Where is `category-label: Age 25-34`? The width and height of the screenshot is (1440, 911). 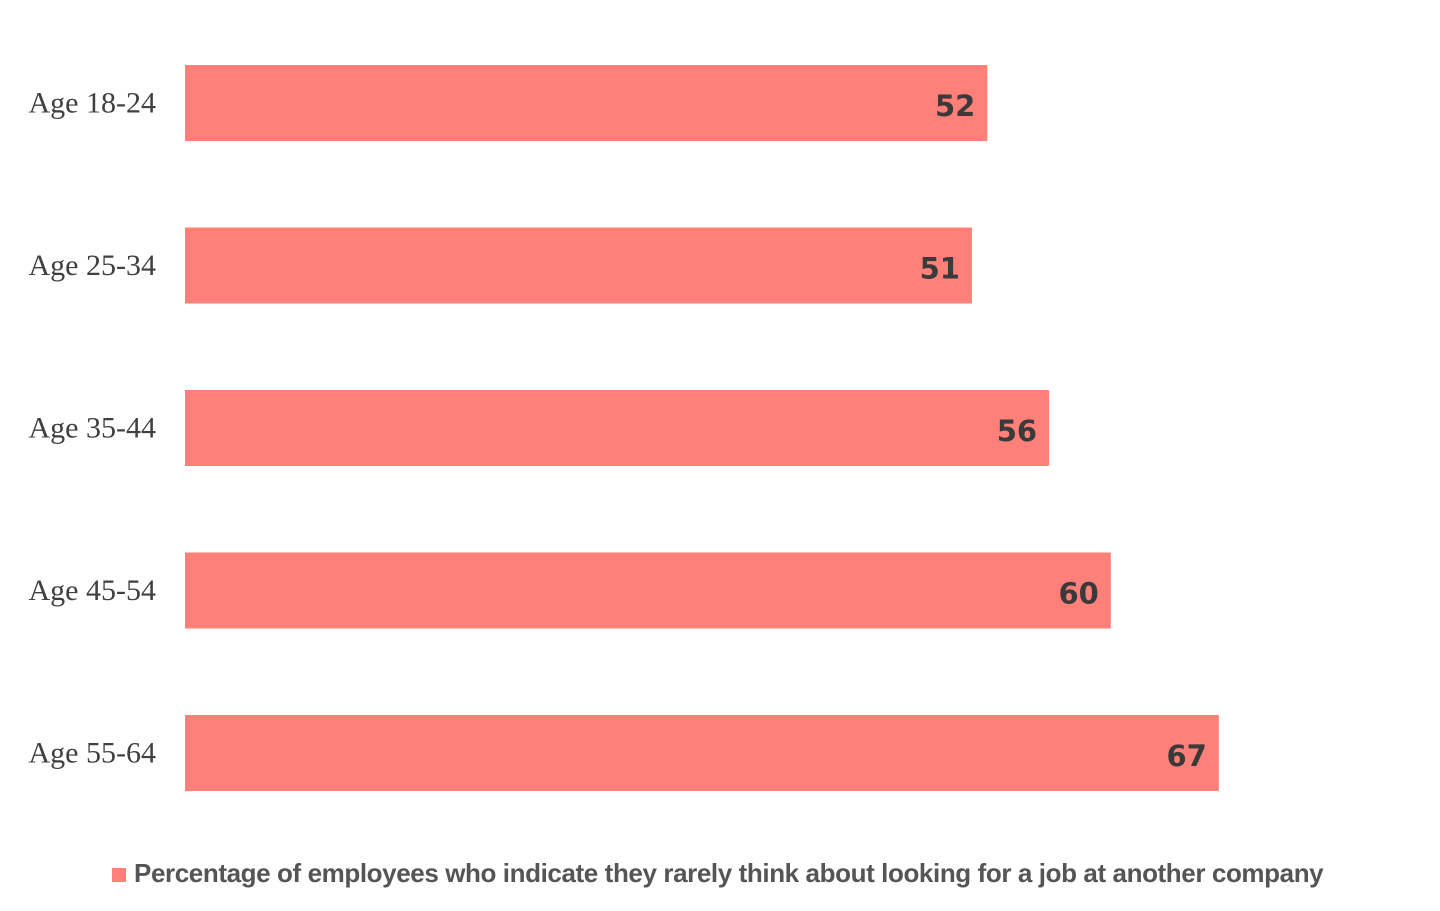 category-label: Age 25-34 is located at coordinates (92, 265).